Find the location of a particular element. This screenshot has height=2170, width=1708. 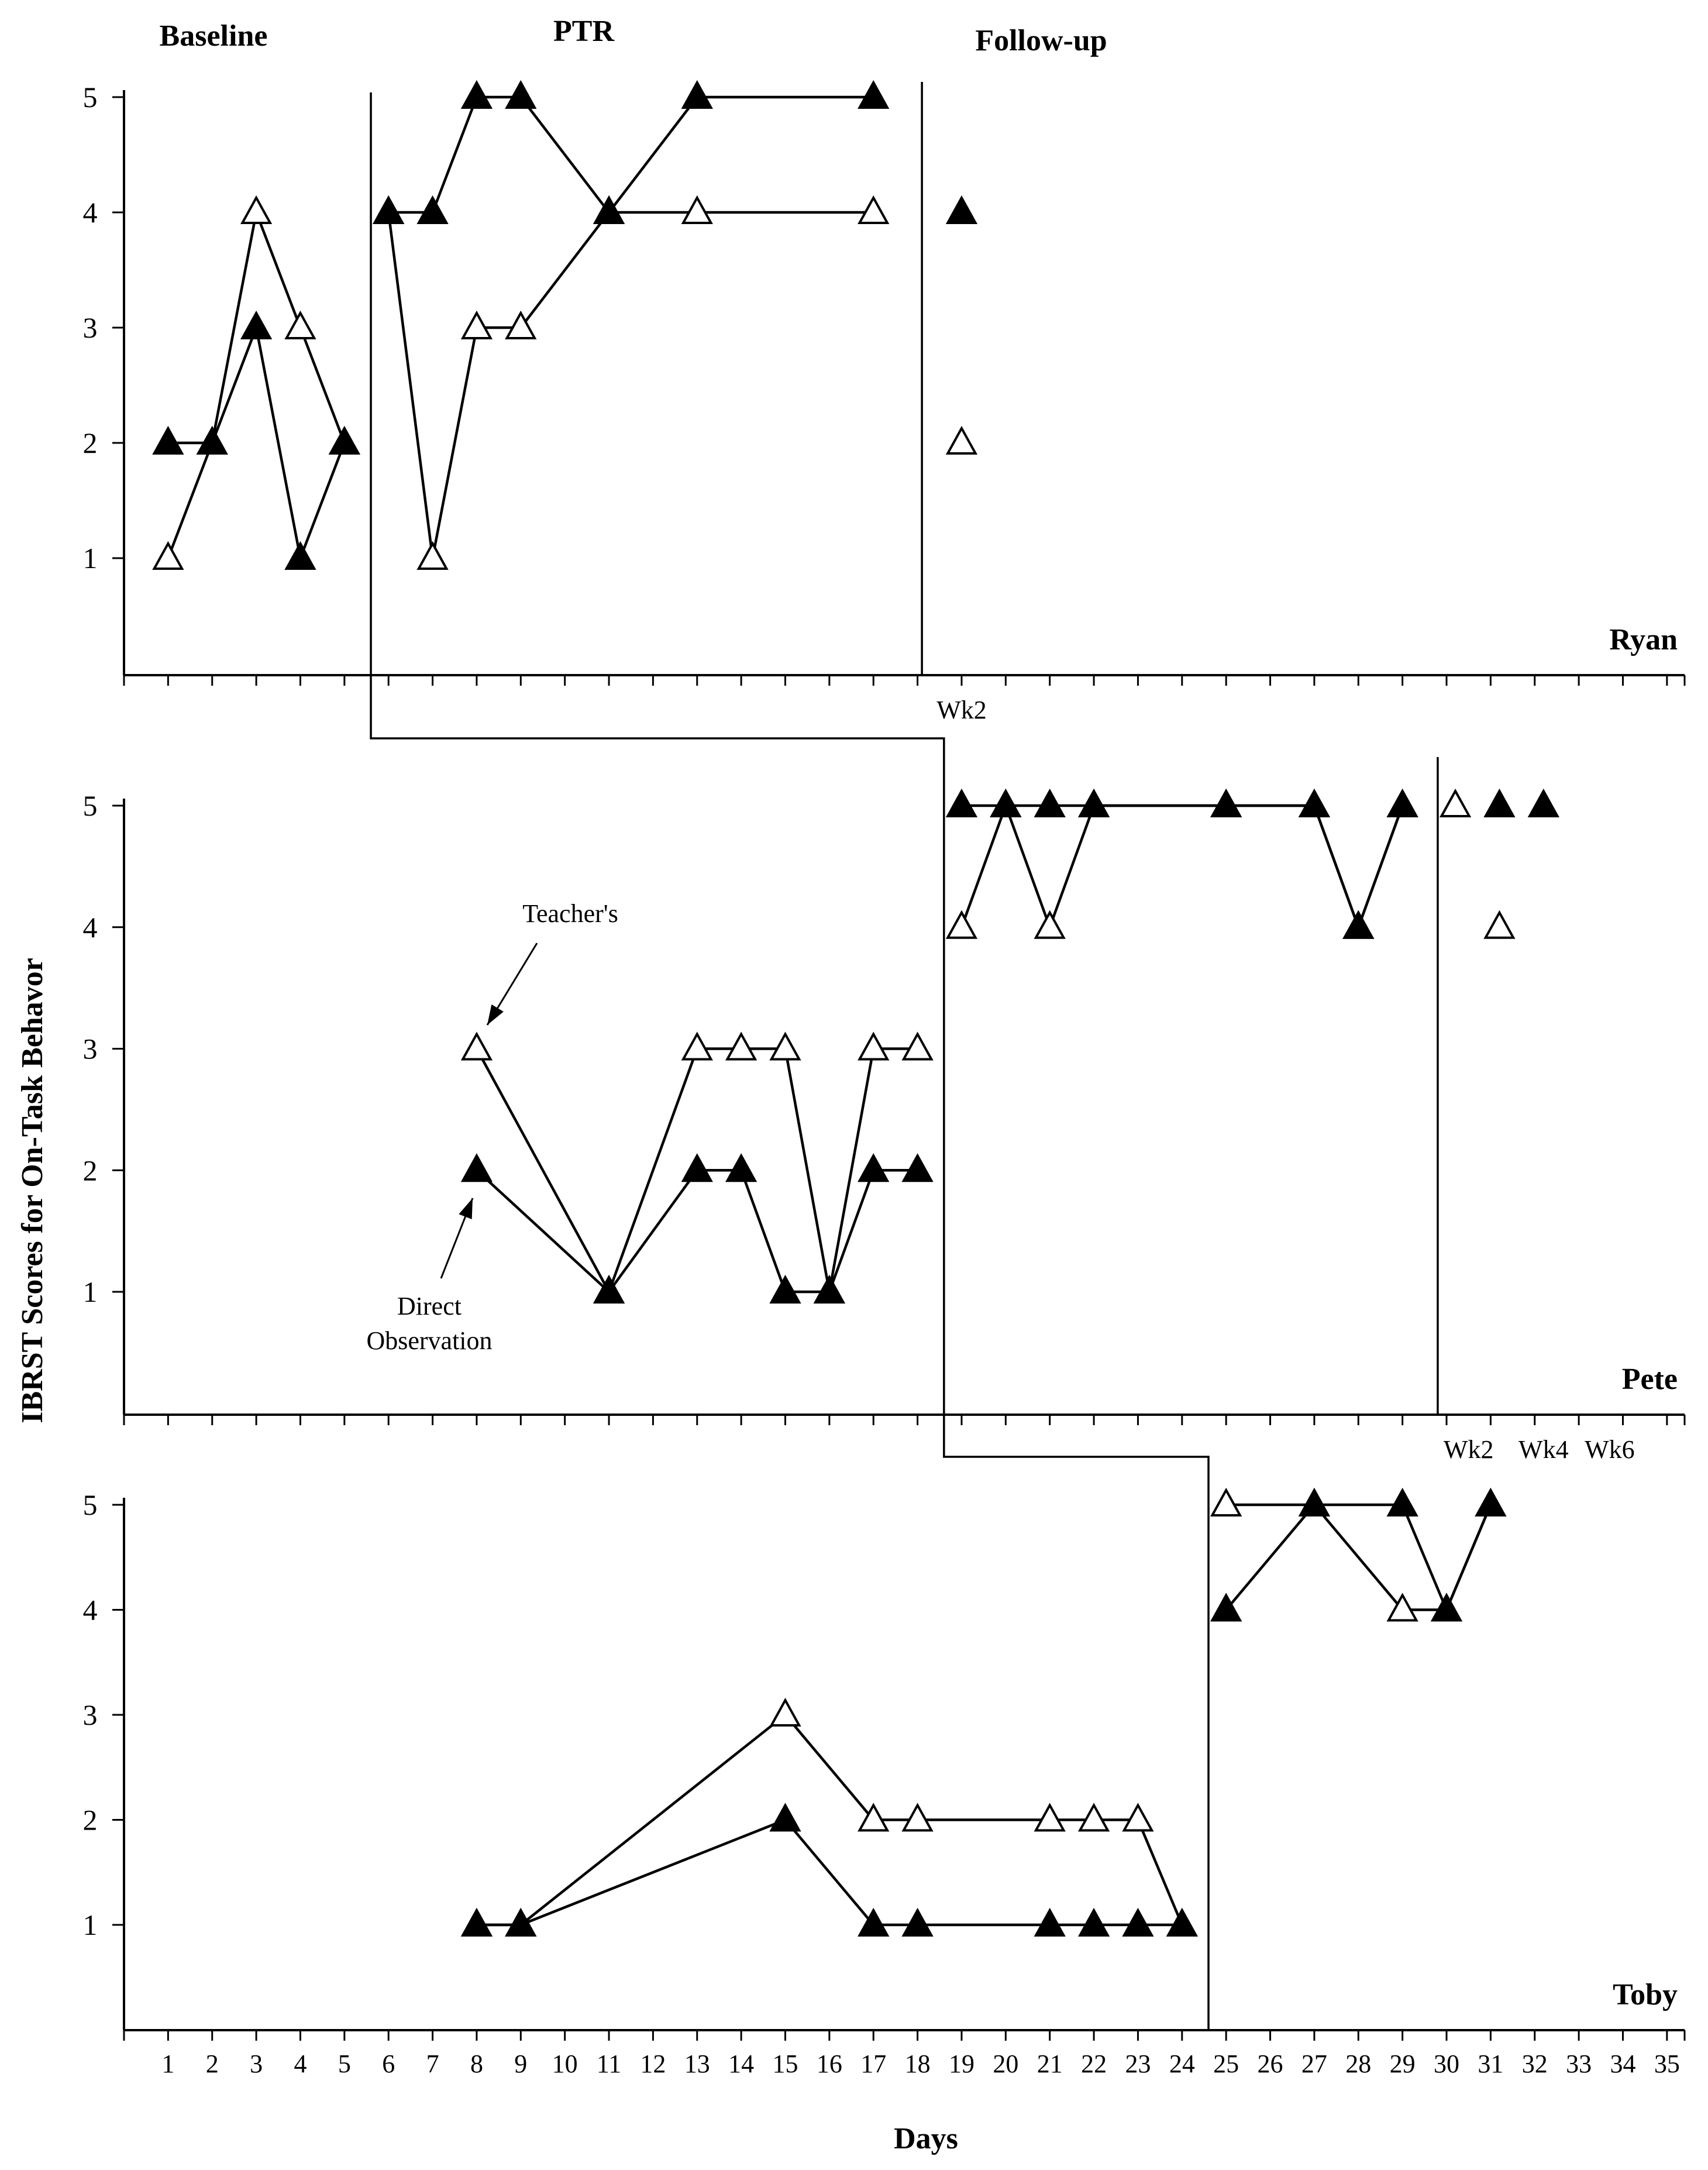

x-tick-label: 34 is located at coordinates (1622, 2063).